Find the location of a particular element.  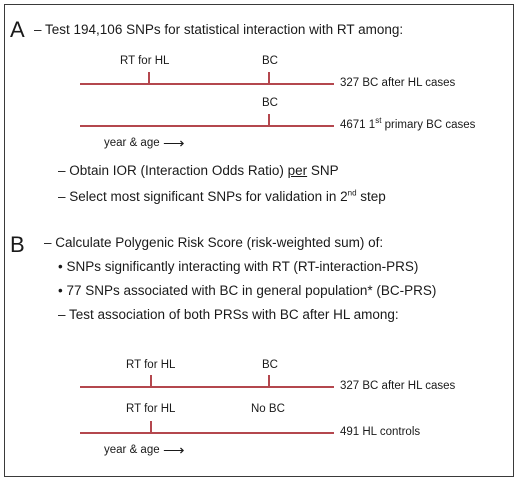

b-tl2-marker-rt: RT for HL is located at coordinates (151, 409).